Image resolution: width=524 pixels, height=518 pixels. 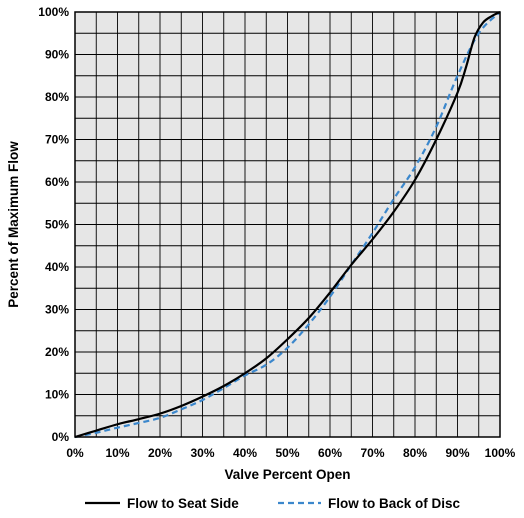 I want to click on x-tick-label: 40%, so click(x=245, y=453).